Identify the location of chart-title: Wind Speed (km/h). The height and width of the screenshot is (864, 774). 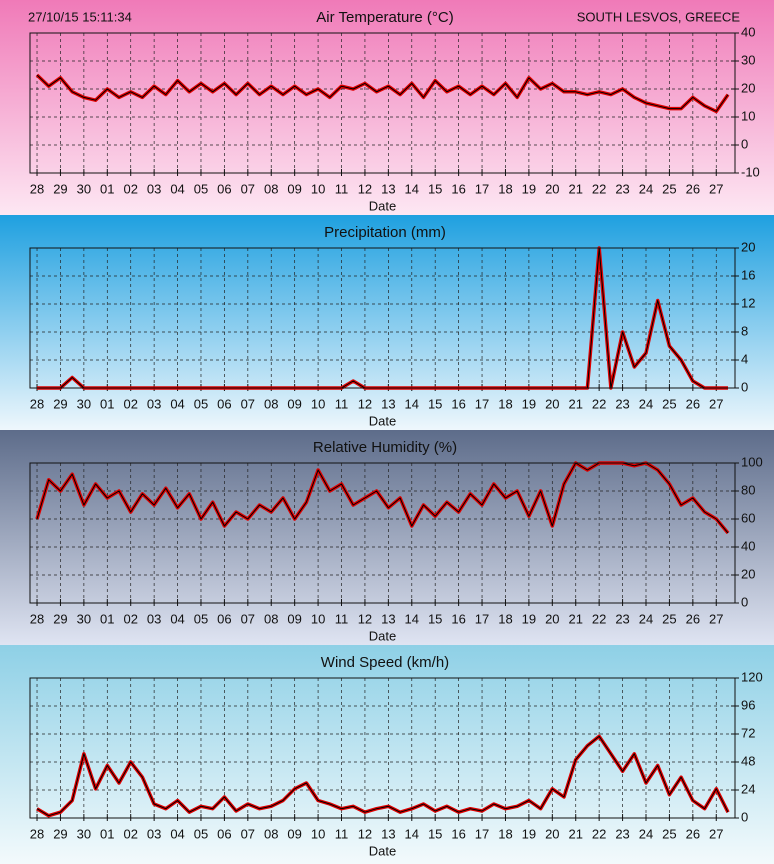
(385, 662).